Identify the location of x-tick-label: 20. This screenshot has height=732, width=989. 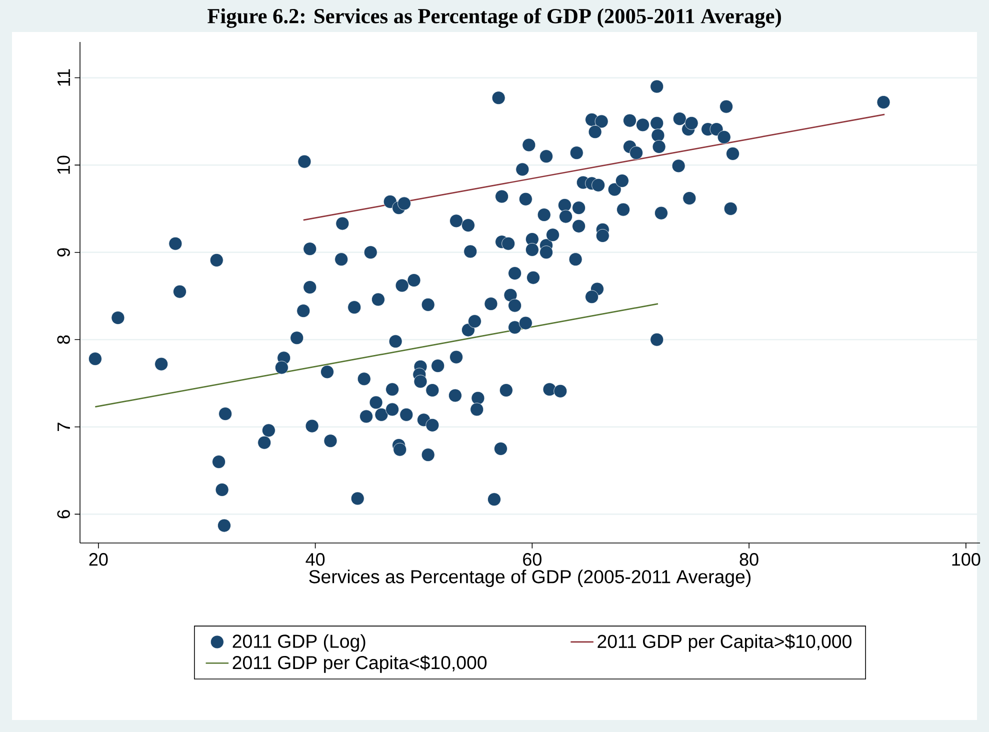
(98, 559).